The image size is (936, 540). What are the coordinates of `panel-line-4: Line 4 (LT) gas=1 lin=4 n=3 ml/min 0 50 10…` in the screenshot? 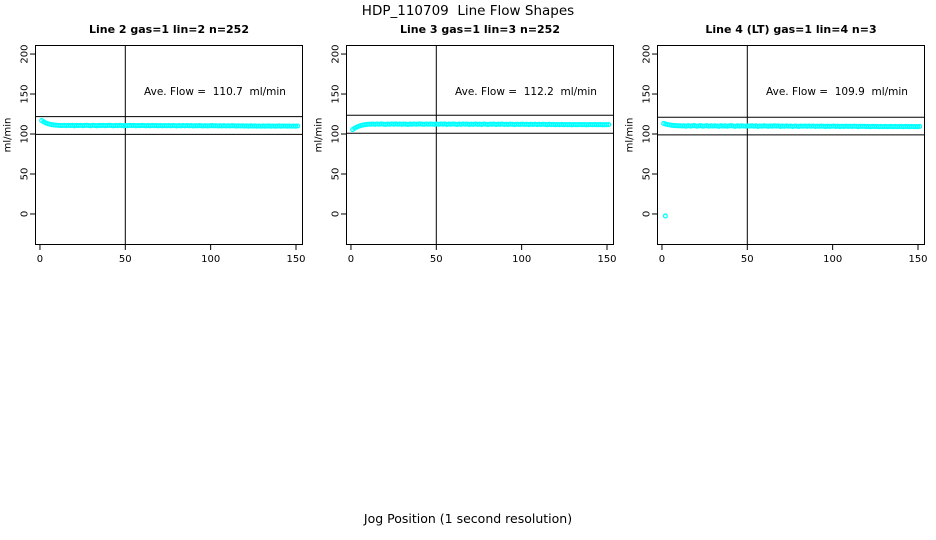 It's located at (776, 144).